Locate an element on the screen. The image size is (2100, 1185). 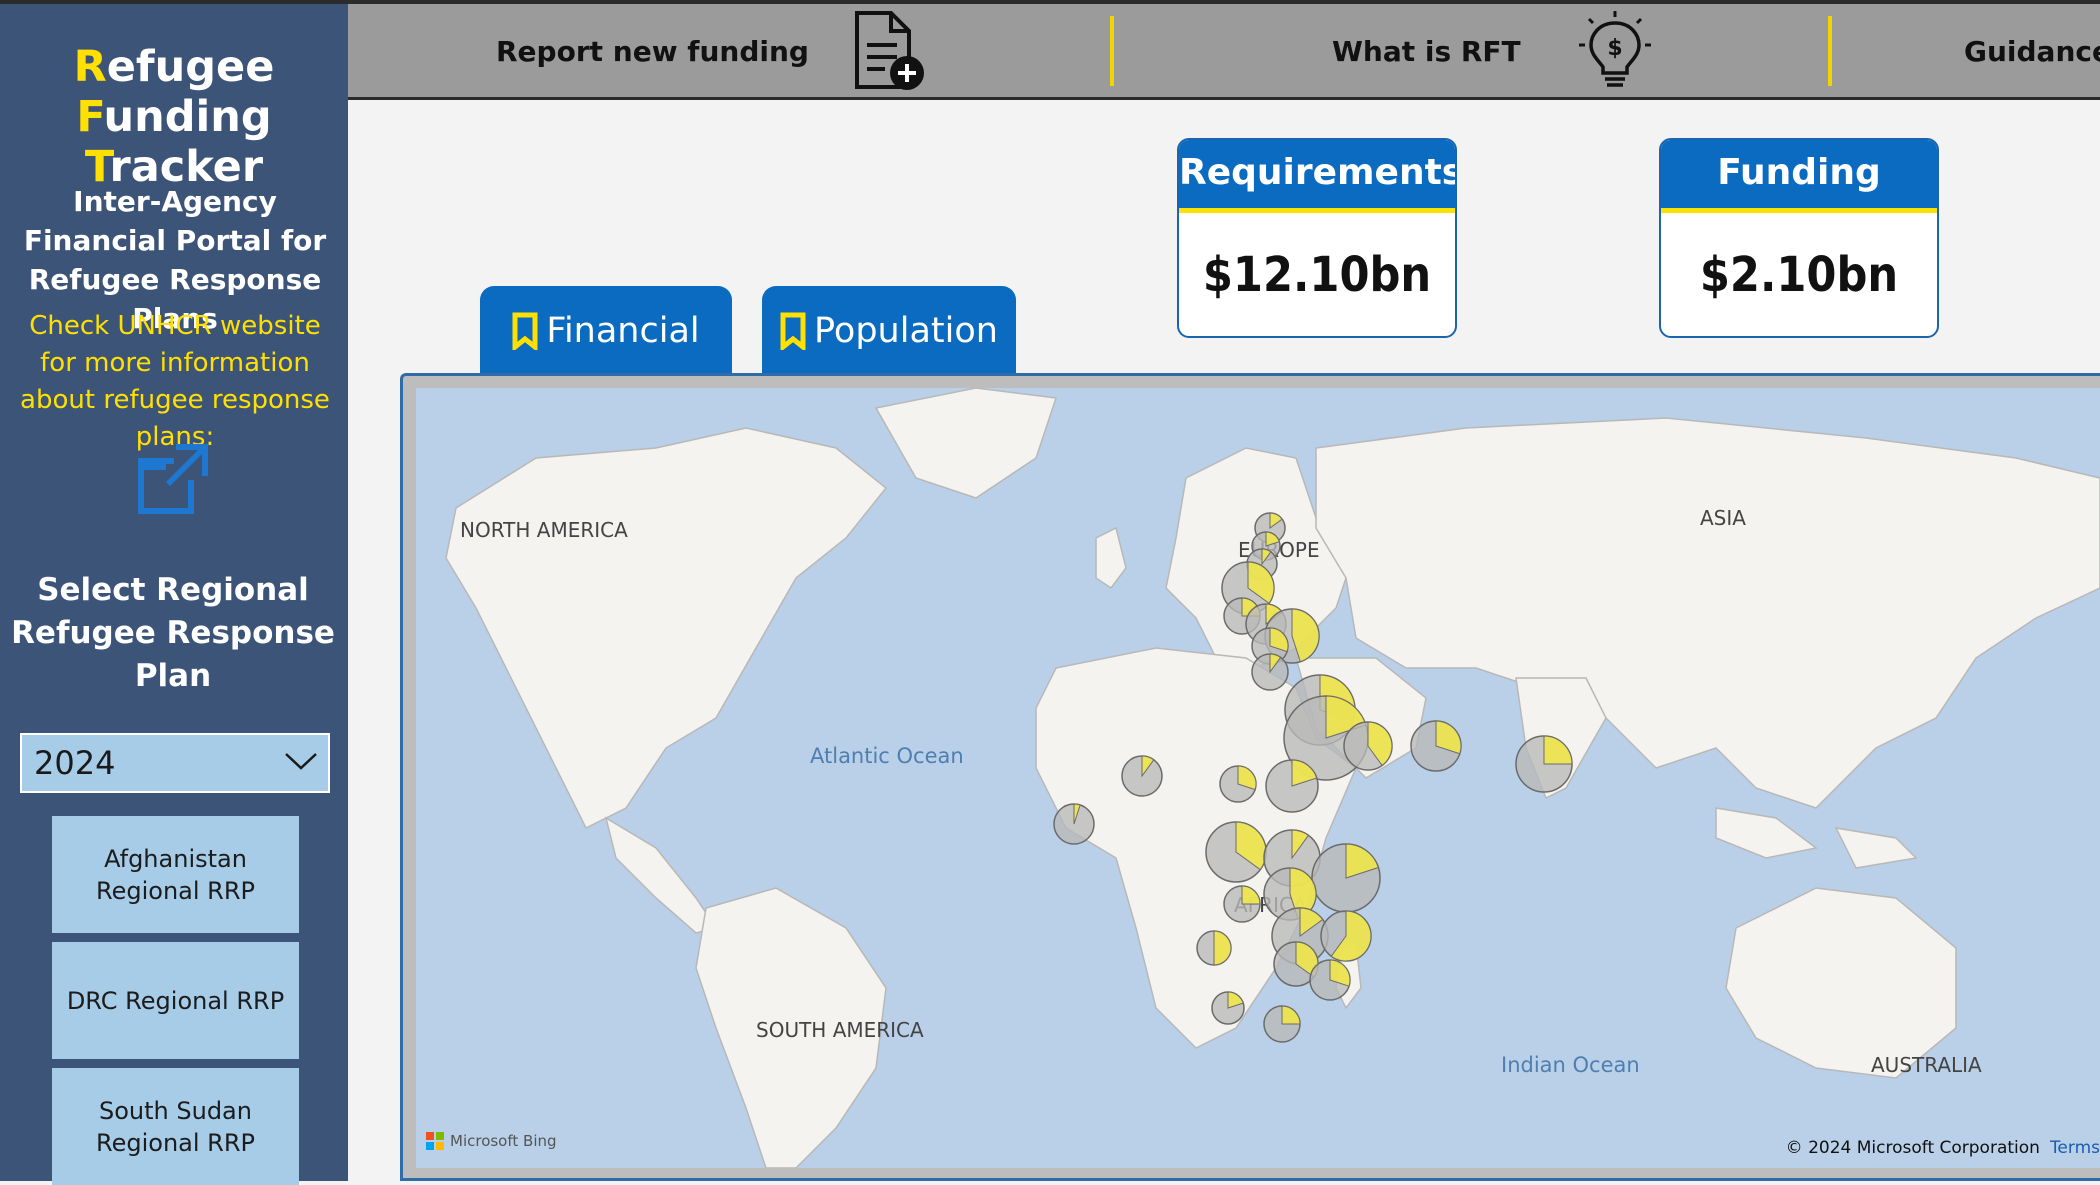
rrp-button-label: DRC Regional RRP is located at coordinates (175, 1000).